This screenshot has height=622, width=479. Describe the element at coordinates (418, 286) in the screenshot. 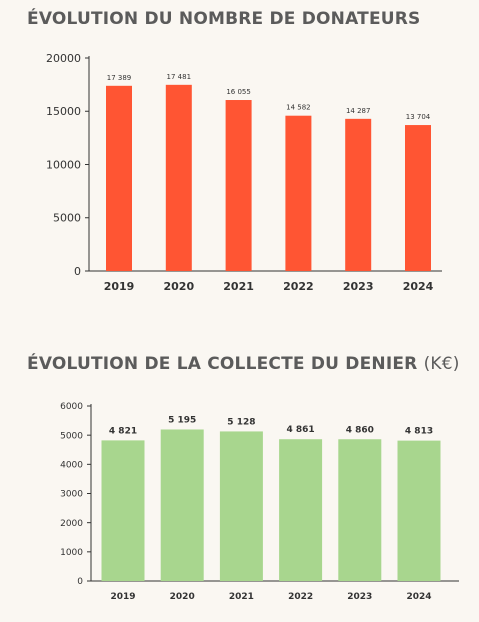

I see `donors-x-tick-label: 2024` at that location.